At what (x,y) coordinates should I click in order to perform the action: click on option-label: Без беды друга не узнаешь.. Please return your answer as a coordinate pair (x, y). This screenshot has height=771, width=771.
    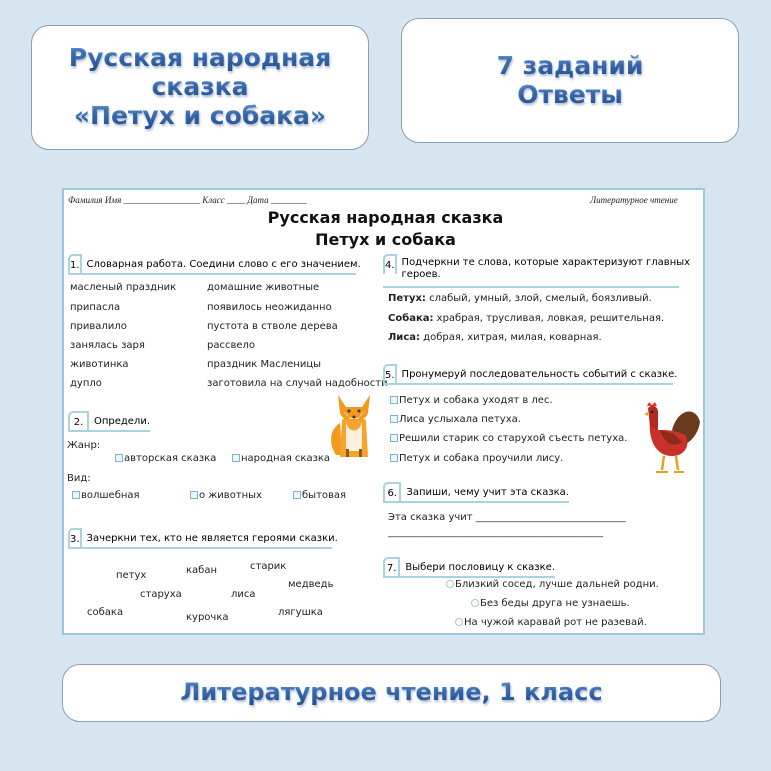
    Looking at the image, I should click on (555, 603).